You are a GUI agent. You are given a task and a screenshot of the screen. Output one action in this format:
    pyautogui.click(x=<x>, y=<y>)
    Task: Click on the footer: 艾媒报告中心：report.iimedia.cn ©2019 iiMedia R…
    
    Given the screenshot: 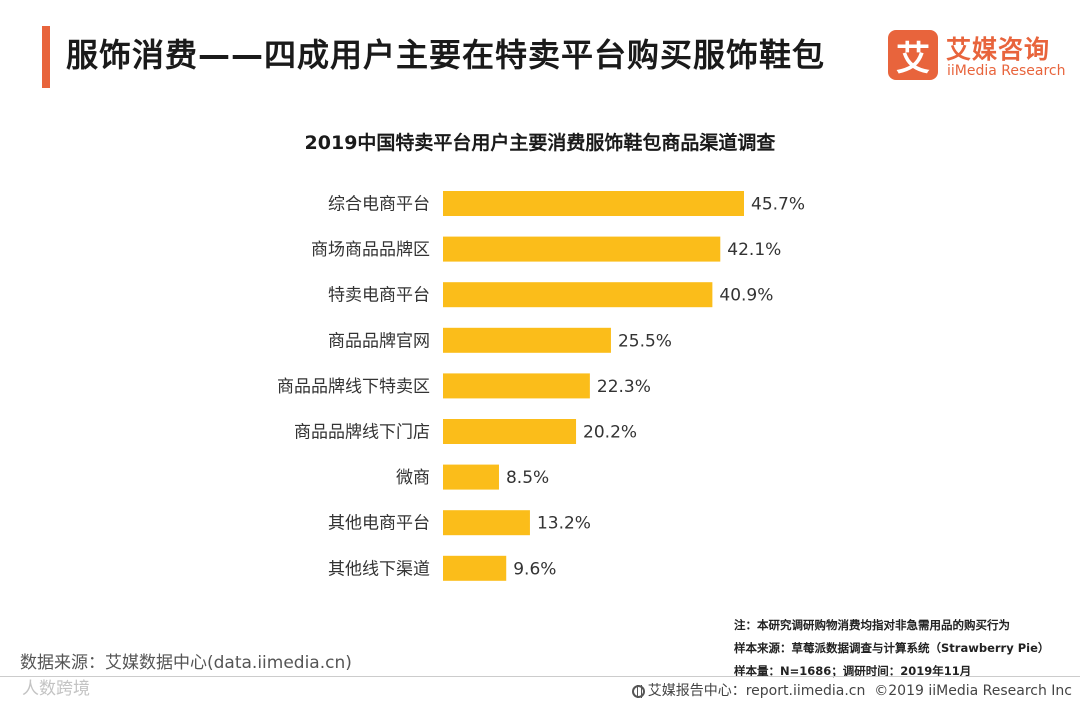 What is the action you would take?
    pyautogui.click(x=851, y=690)
    